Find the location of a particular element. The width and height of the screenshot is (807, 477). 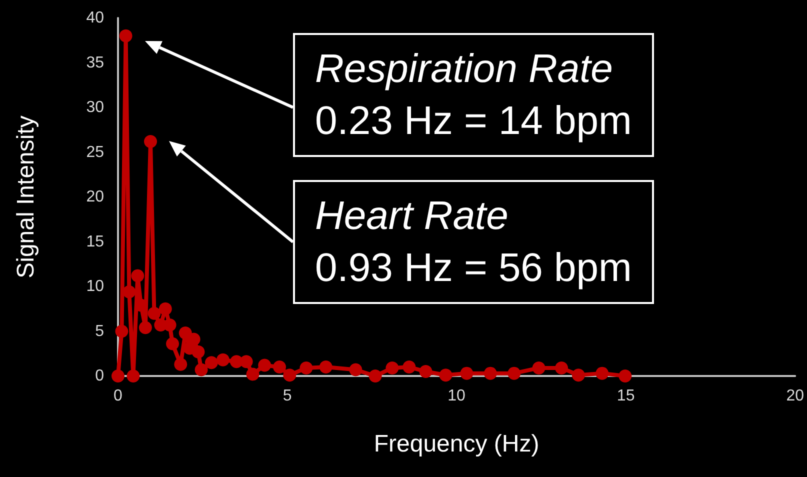

y-tick-label: 35 is located at coordinates (95, 63).